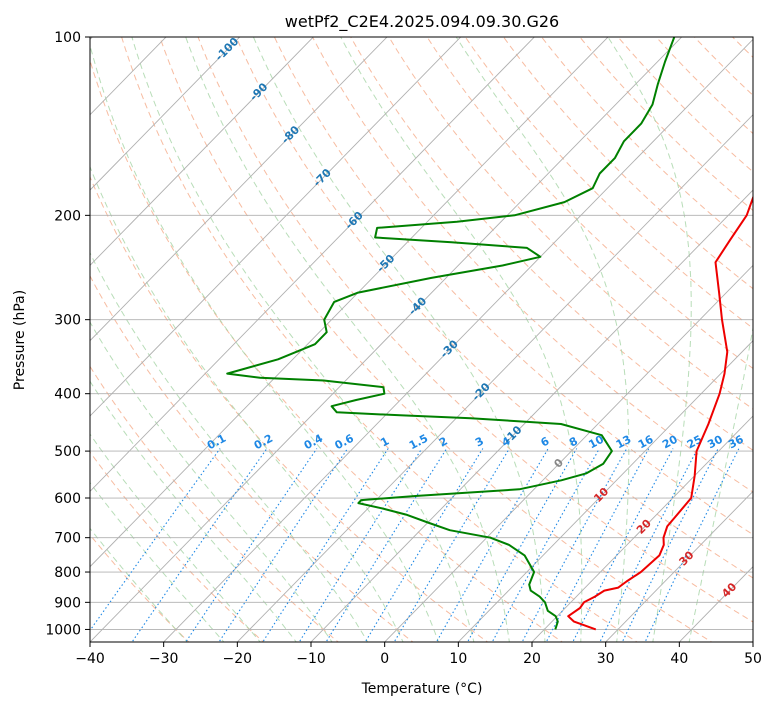 This screenshot has width=775, height=708. What do you see at coordinates (458, 659) in the screenshot?
I see `x-tick-label: 10` at bounding box center [458, 659].